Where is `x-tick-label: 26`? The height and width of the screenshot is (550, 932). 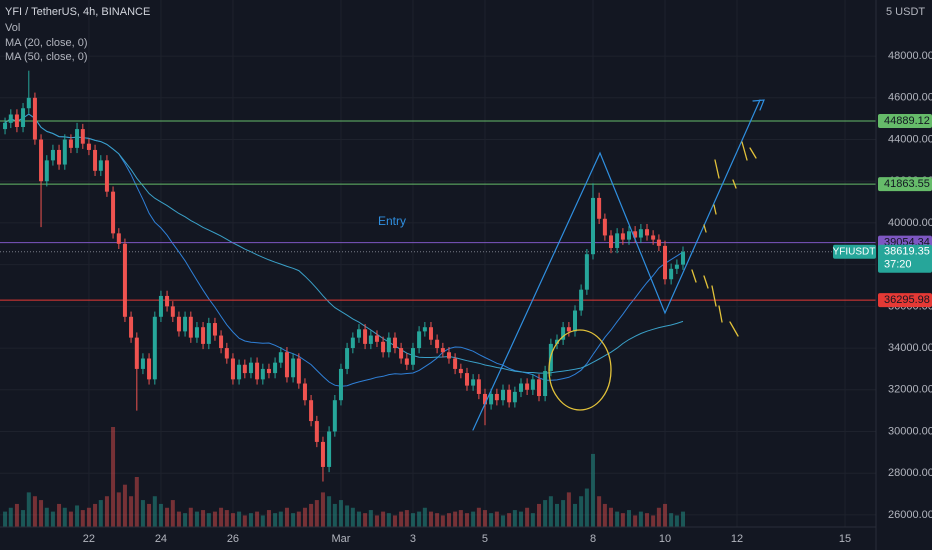 x-tick-label: 26 is located at coordinates (233, 539).